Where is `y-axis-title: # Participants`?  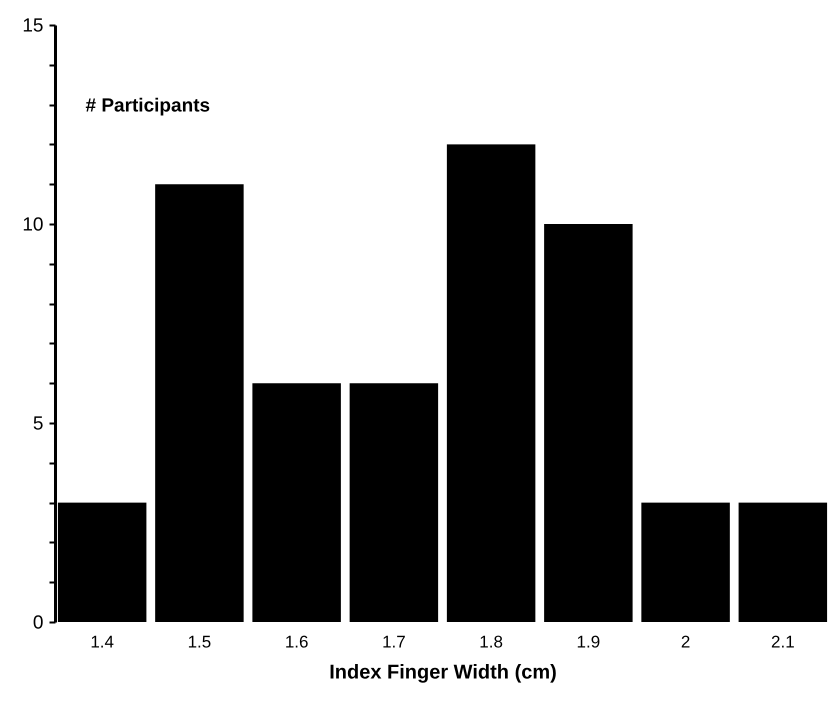
y-axis-title: # Participants is located at coordinates (148, 106).